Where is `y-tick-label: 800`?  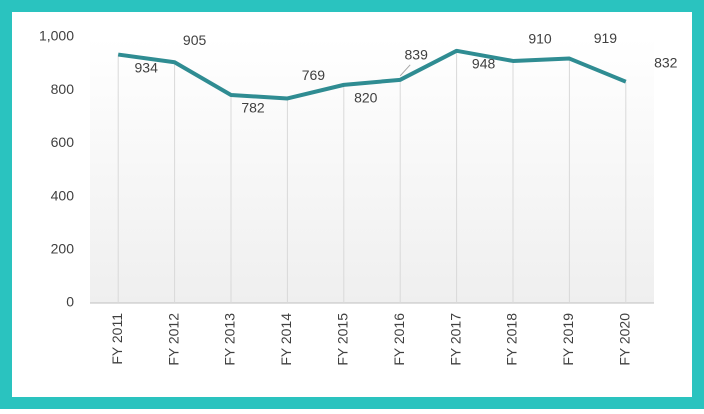 y-tick-label: 800 is located at coordinates (63, 89).